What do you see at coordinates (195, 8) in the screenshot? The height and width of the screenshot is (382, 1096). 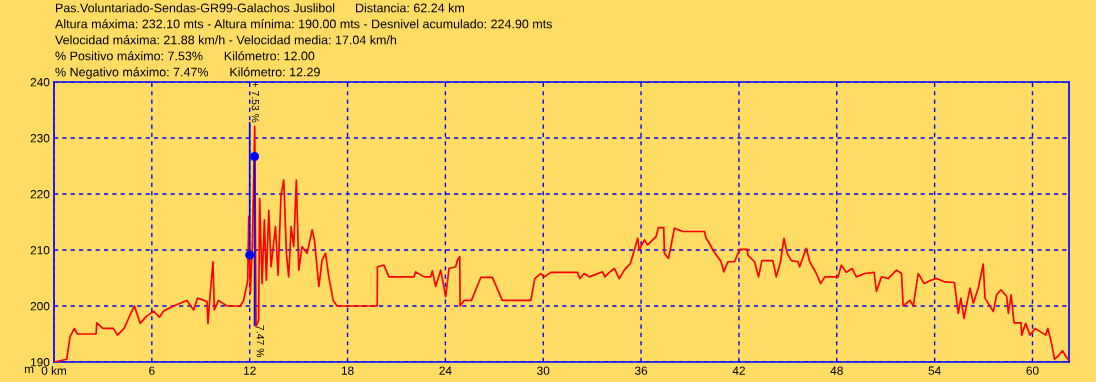 I see `chart-title: Pas.Voluntariado-Sendas-GR99-Galachos Juslibol` at bounding box center [195, 8].